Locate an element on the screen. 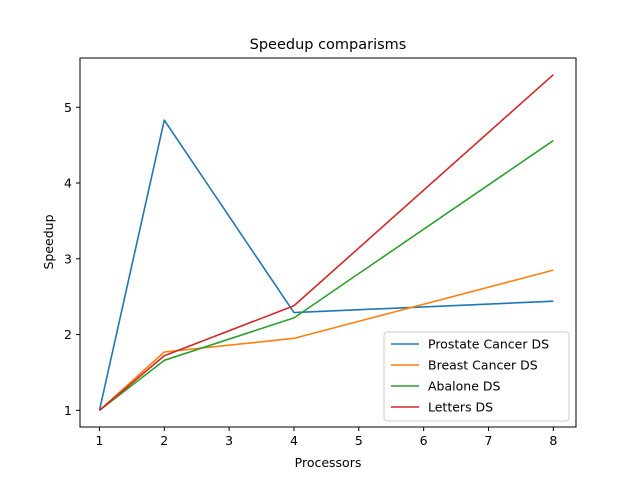 This screenshot has width=640, height=480. chart-title: Speedup comparisms is located at coordinates (328, 45).